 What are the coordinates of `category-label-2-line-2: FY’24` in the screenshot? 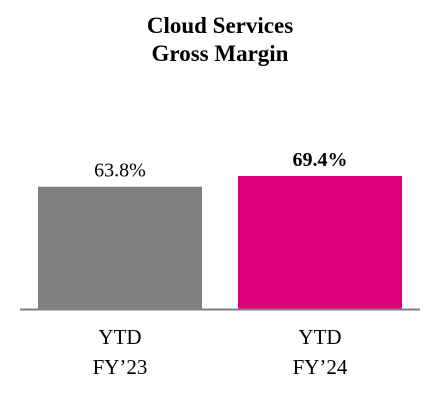 It's located at (320, 367).